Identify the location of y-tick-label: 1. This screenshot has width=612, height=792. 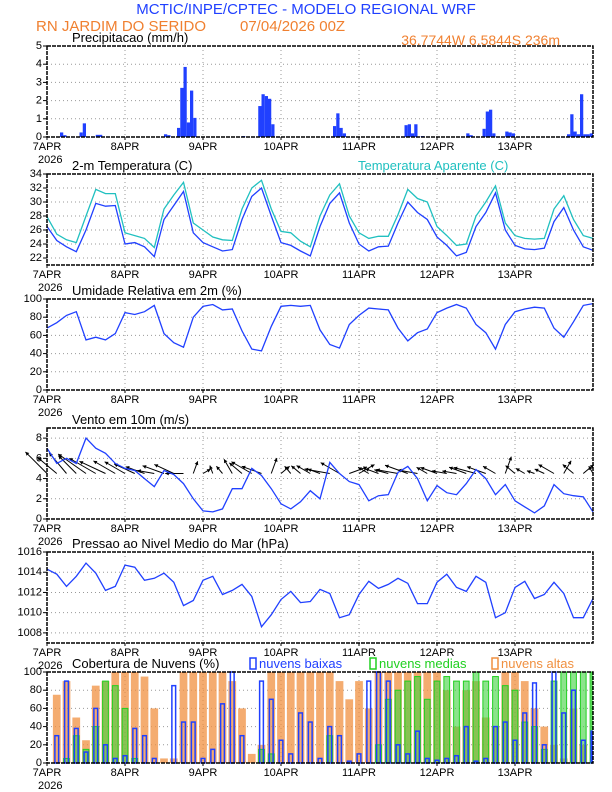
(39, 119).